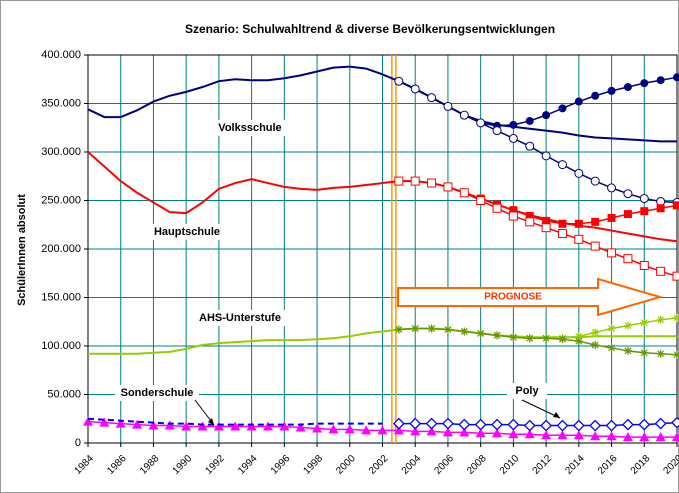 The image size is (679, 493). Describe the element at coordinates (61, 249) in the screenshot. I see `y-tick-label: 200.000` at that location.